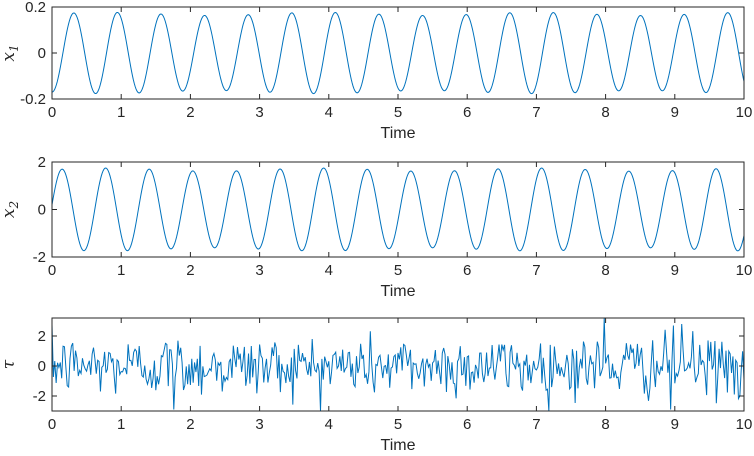  I want to click on y-tick-label: 0.2, so click(35, 8).